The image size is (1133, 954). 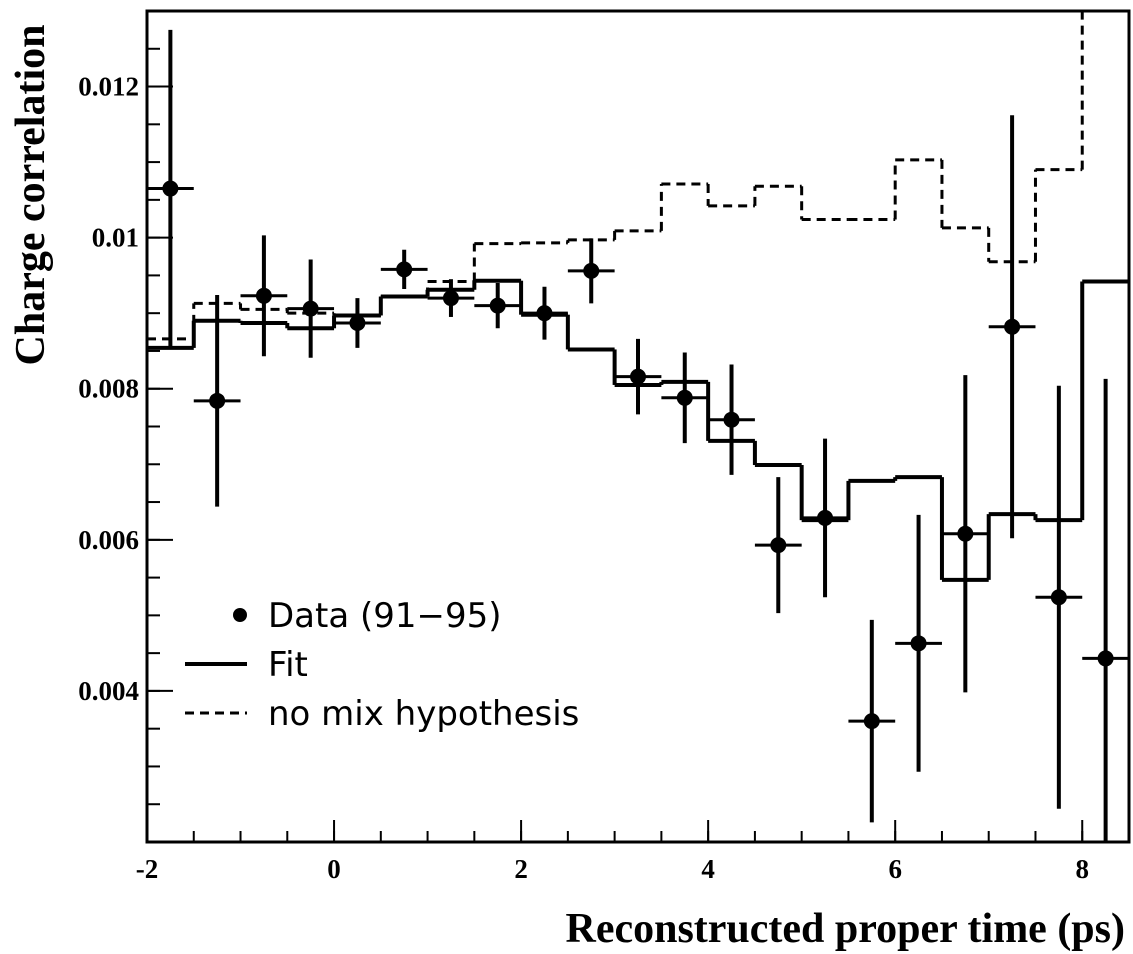 What do you see at coordinates (895, 869) in the screenshot?
I see `x-tick-label: 6` at bounding box center [895, 869].